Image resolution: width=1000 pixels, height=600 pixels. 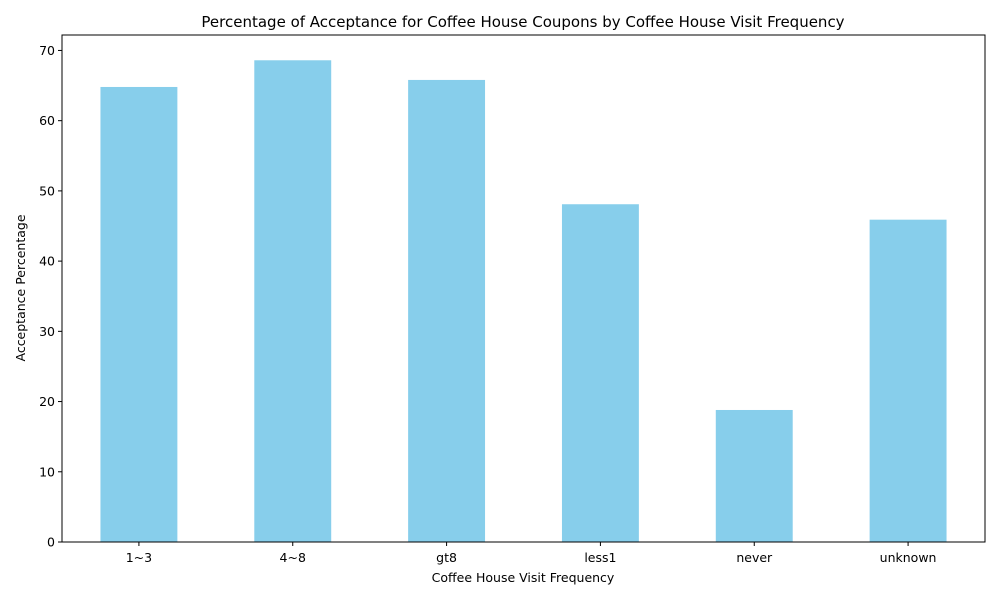 I want to click on y-tick-label: 40, so click(x=47, y=261).